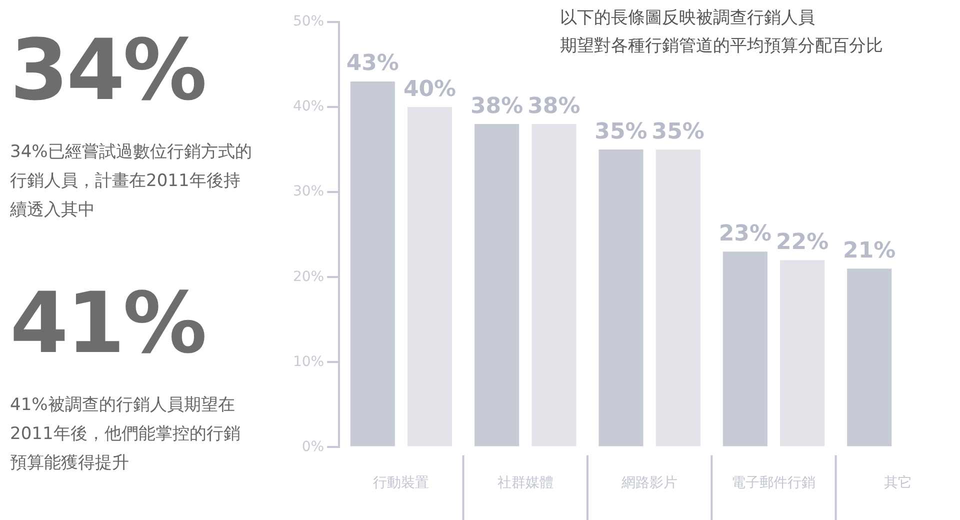 Image resolution: width=960 pixels, height=520 pixels. What do you see at coordinates (688, 18) in the screenshot?
I see `chart-title: 以下的長條圖反映被調查行銷人員` at bounding box center [688, 18].